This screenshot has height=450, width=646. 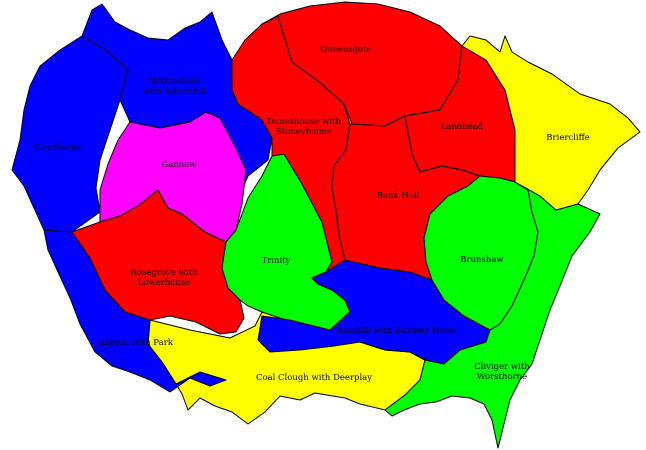 What do you see at coordinates (175, 87) in the screenshot?
I see `ward-label-whittlefield: Whittlefield with Ightenhill` at bounding box center [175, 87].